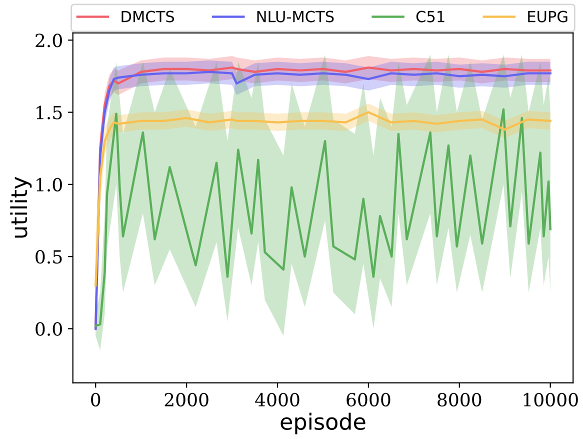  I want to click on legend-label: NLU-MCTS, so click(295, 16).